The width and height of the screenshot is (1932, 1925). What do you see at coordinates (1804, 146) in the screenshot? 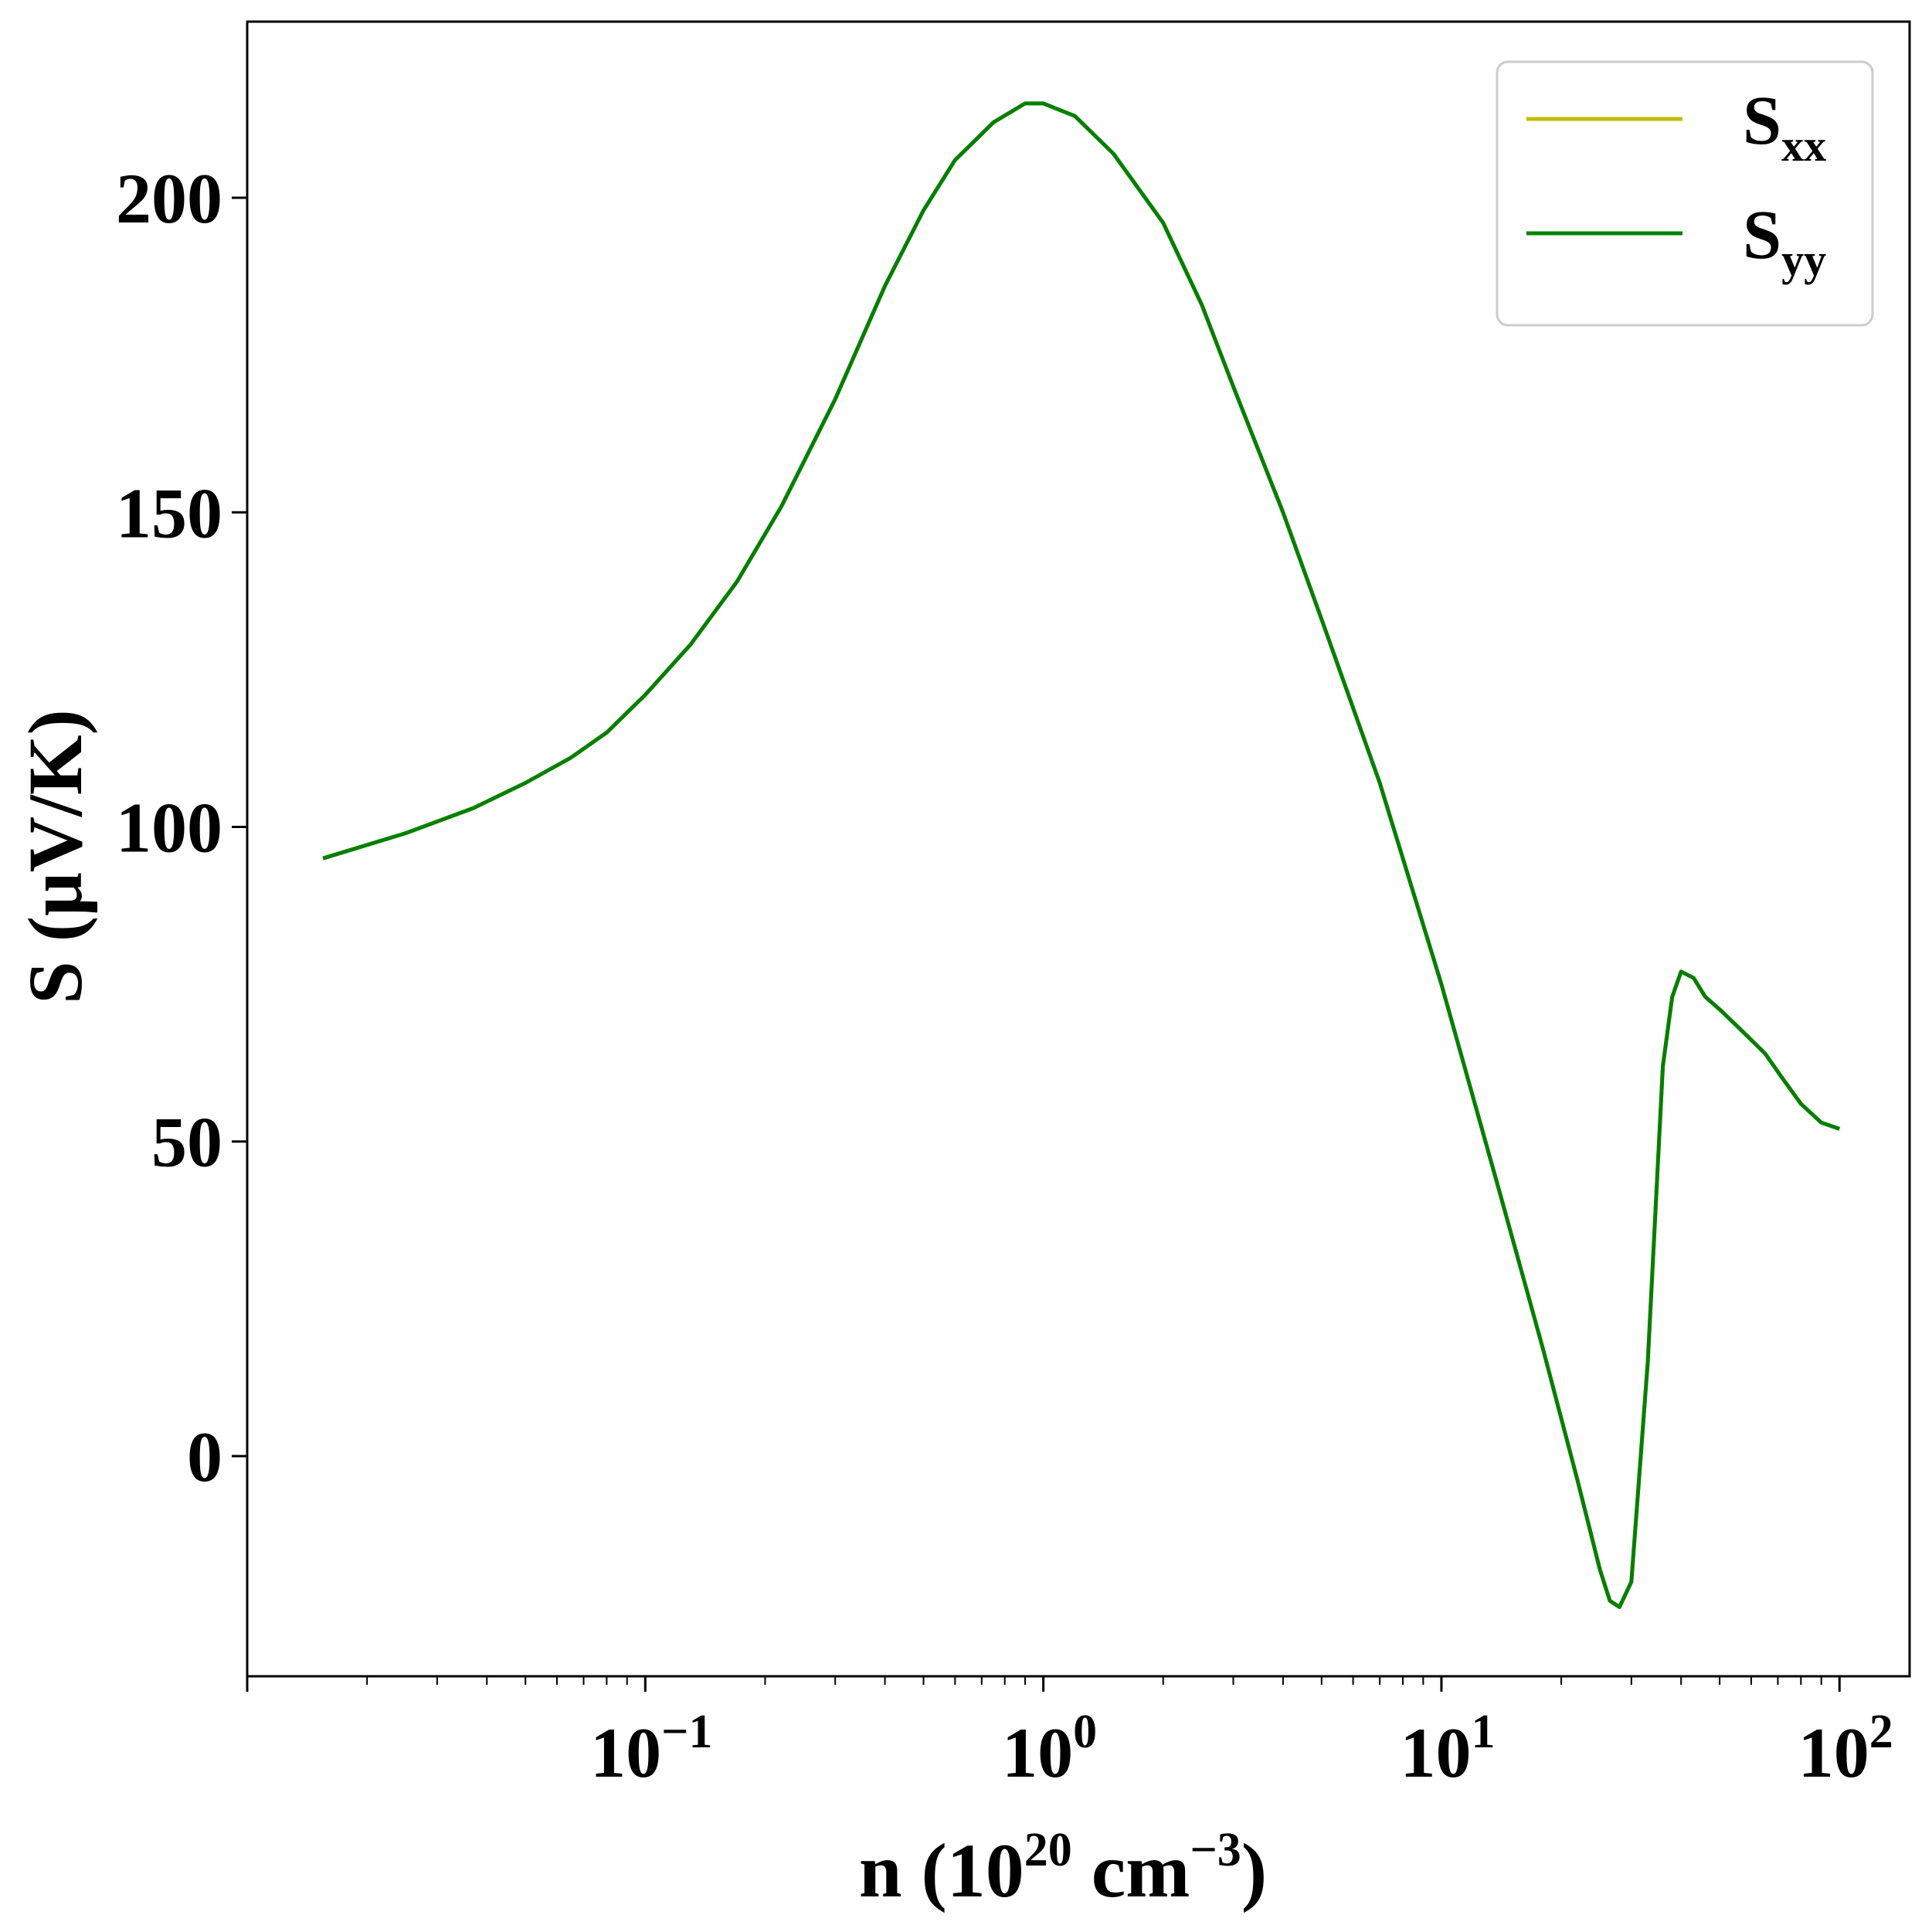
I see `legend-label-subscript: xx` at bounding box center [1804, 146].